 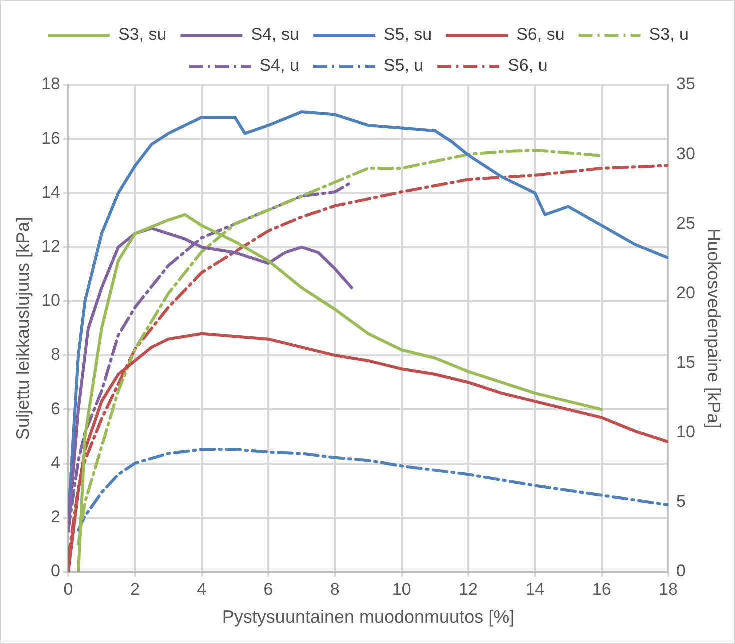 I want to click on y2-tick-label: 15, so click(x=686, y=362).